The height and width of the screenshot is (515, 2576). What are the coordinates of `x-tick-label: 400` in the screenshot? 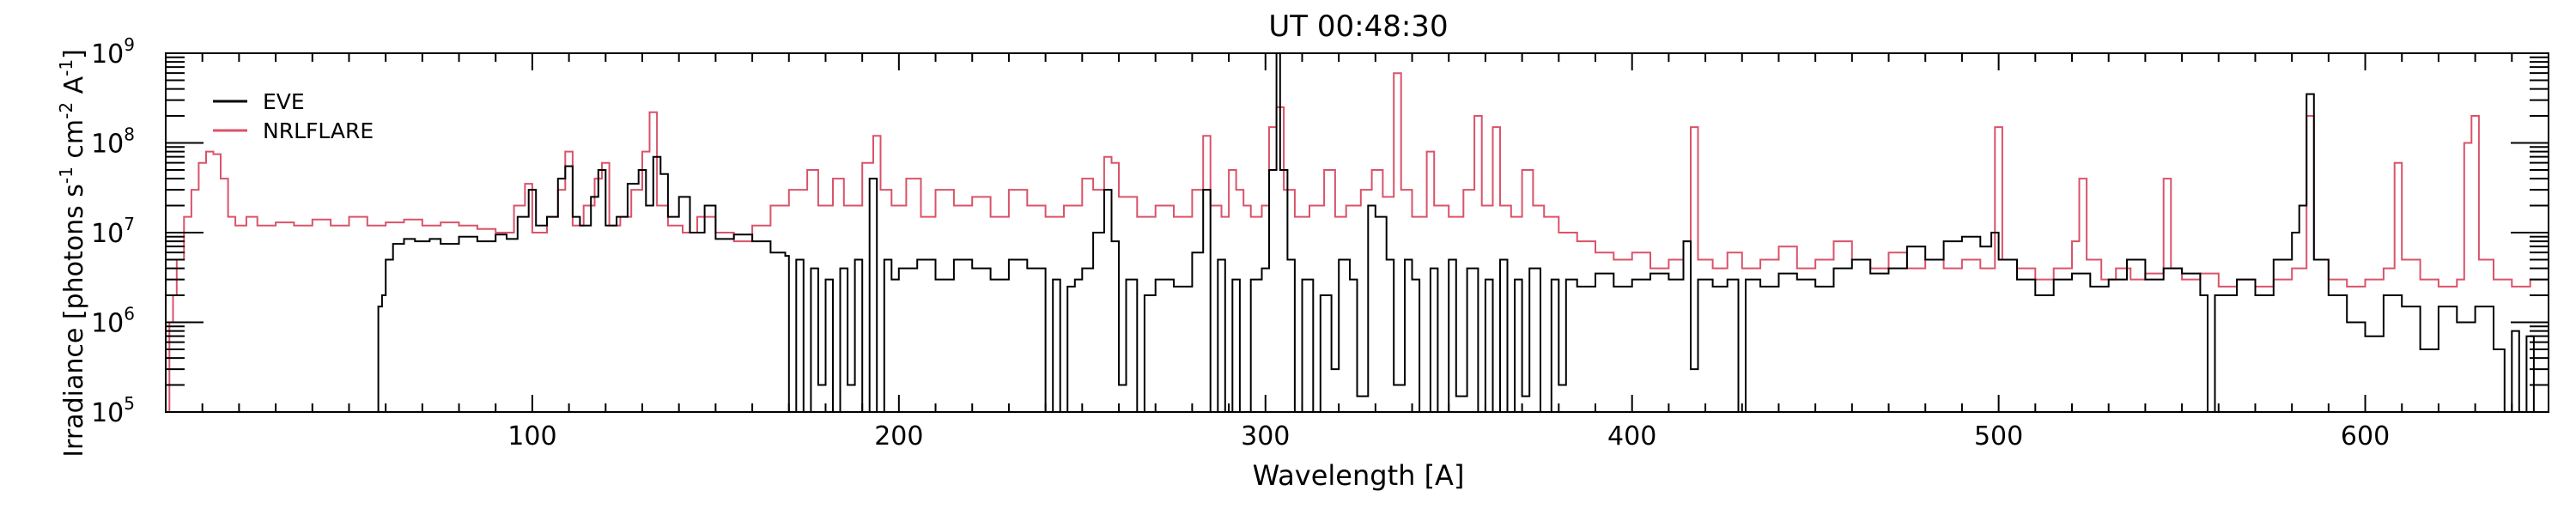 It's located at (1631, 436).